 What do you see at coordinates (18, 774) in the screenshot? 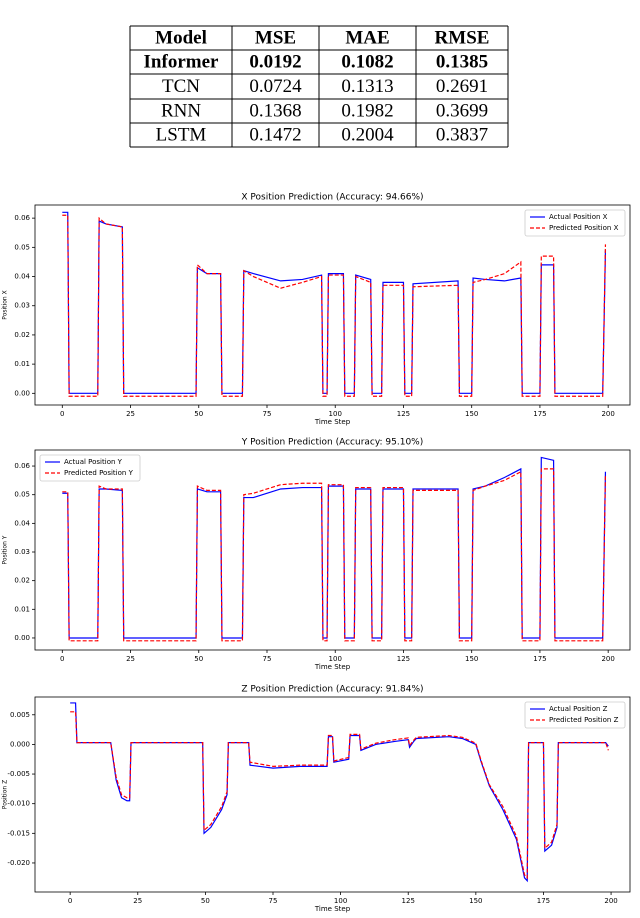
I see `y-tick-label: -0.005` at bounding box center [18, 774].